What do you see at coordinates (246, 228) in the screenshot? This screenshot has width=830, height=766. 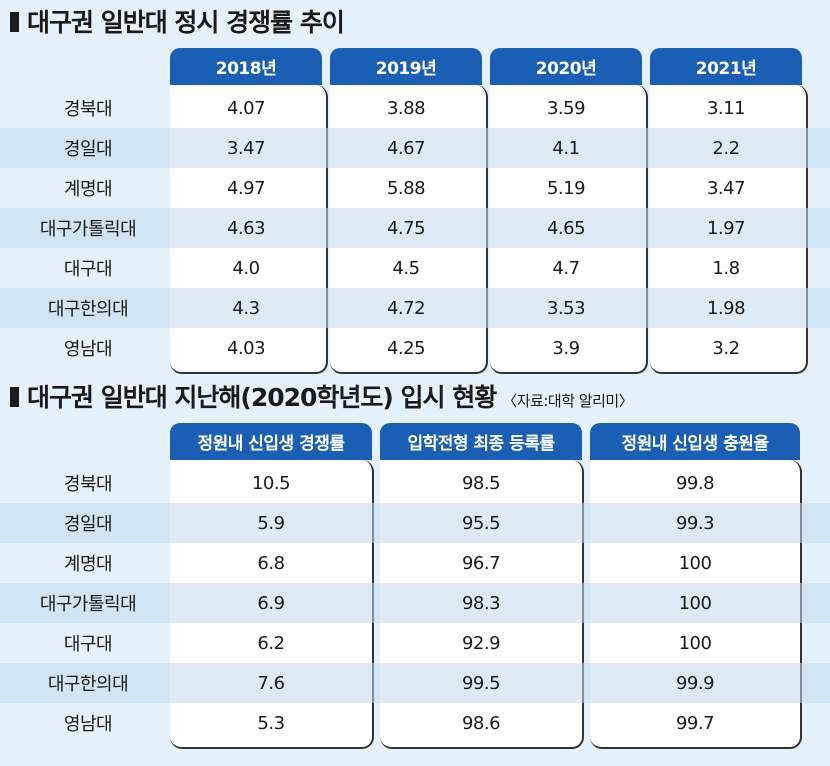 I see `data-cell: 4.63` at bounding box center [246, 228].